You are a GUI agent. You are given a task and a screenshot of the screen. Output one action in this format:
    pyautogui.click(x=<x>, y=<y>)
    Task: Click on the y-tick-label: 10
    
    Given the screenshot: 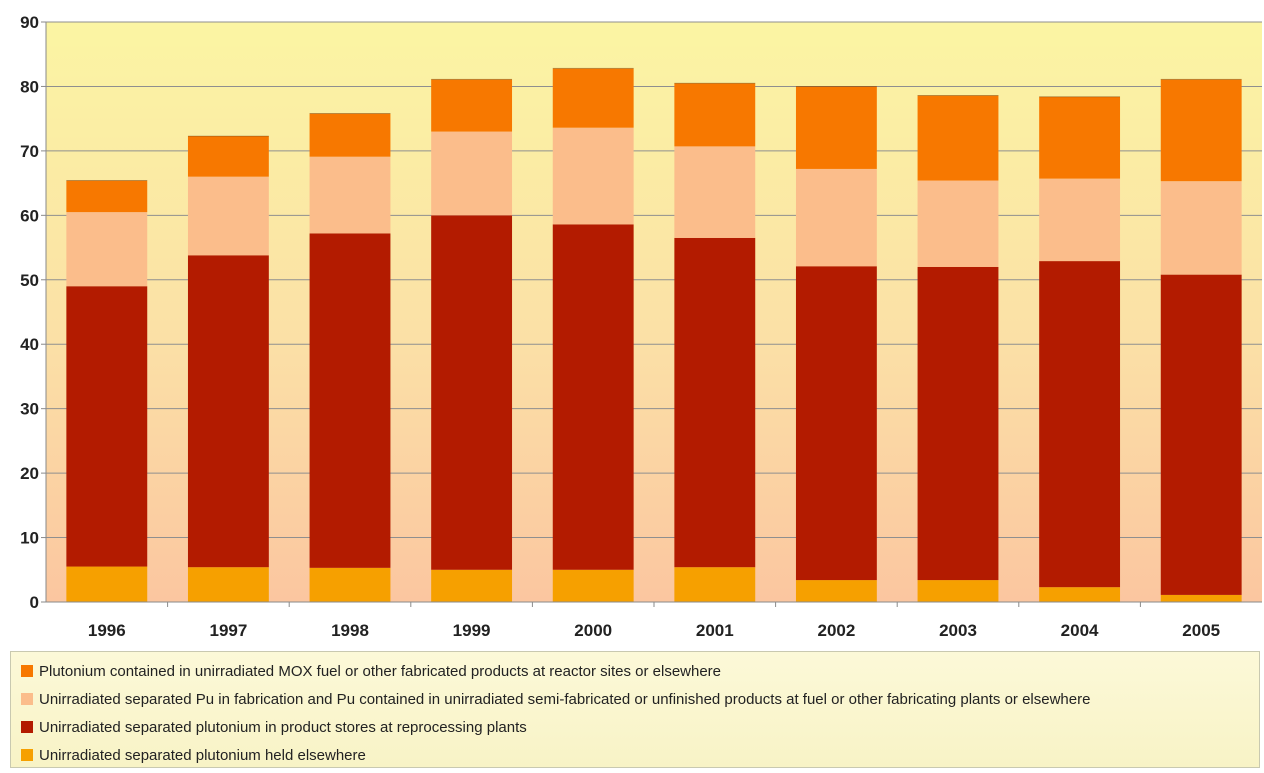 What is the action you would take?
    pyautogui.click(x=29, y=538)
    